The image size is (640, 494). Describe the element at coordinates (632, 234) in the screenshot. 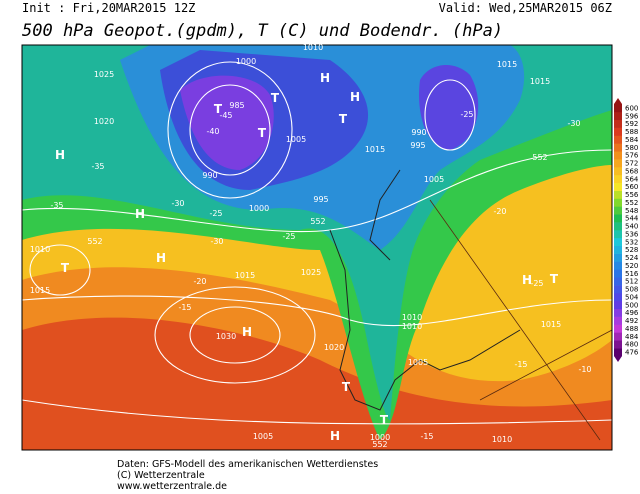

I see `colorbar-label: 536` at that location.